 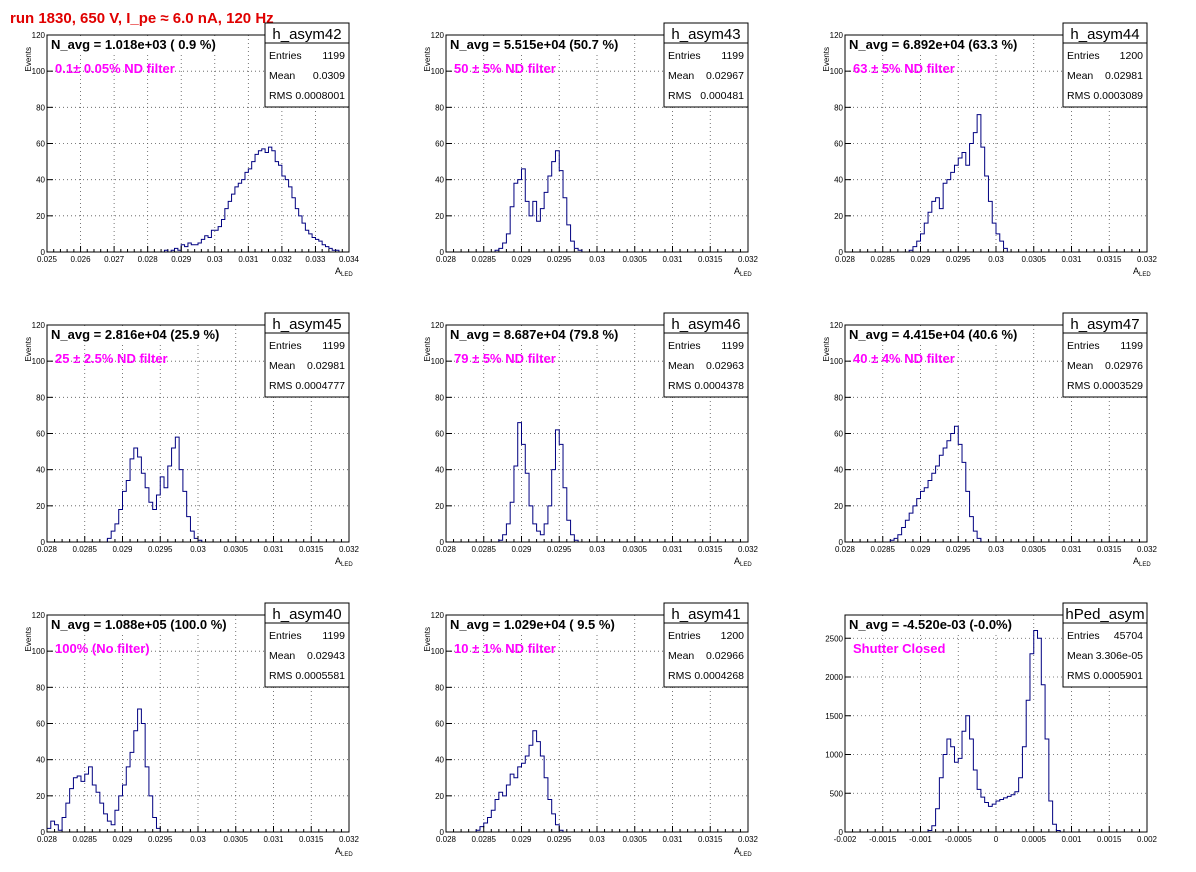 What do you see at coordinates (705, 614) in the screenshot?
I see `hist-name: h_asym41` at bounding box center [705, 614].